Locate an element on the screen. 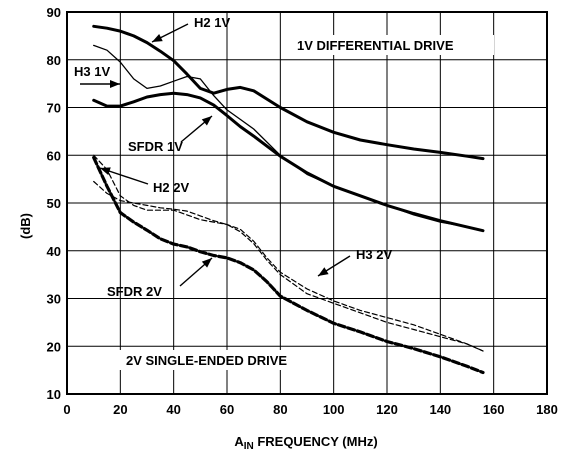 The height and width of the screenshot is (456, 563). h2-2v-label: H2 2V is located at coordinates (171, 187).